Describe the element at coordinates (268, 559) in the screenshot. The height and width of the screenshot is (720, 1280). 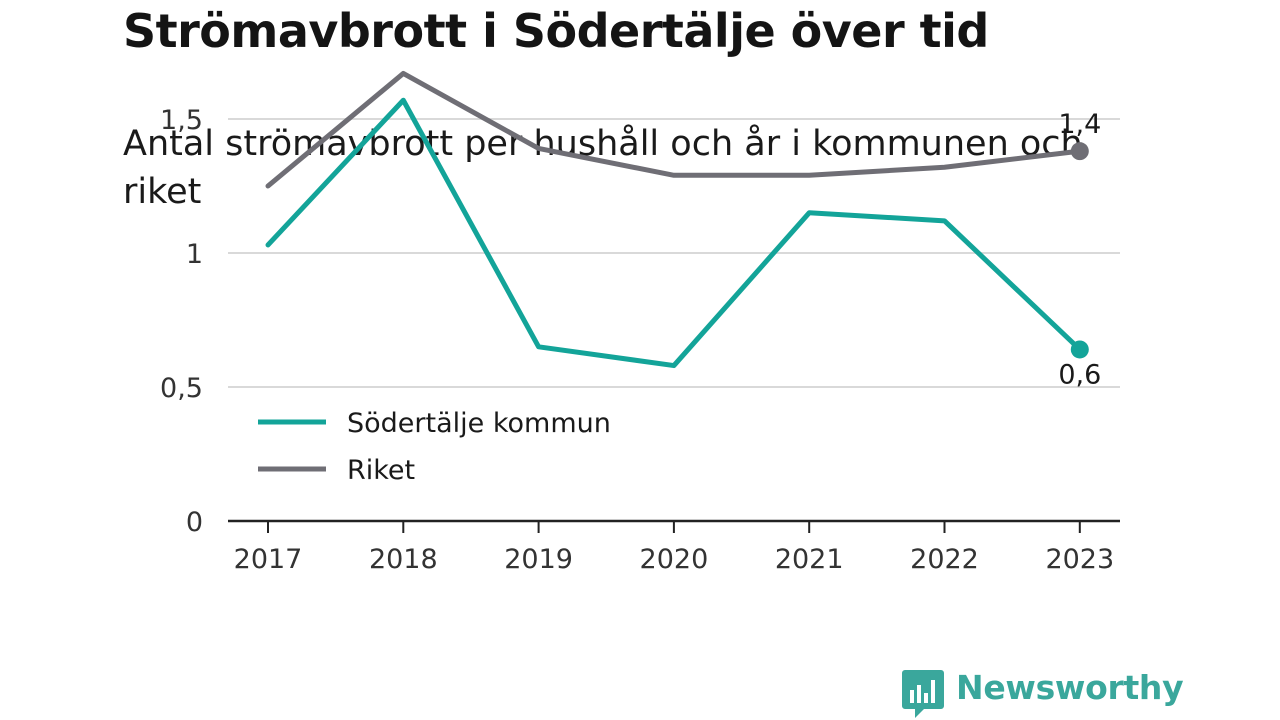
I see `x-tick-label: 2017` at that location.